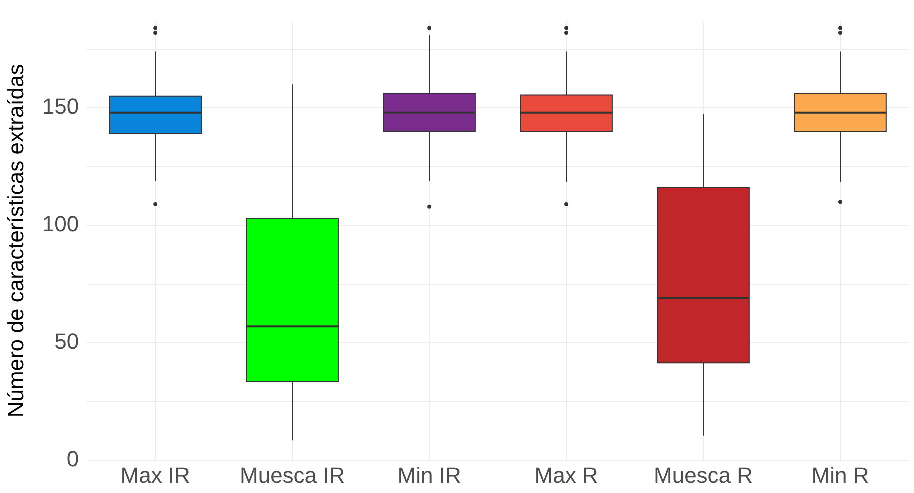  I want to click on y-tick-label: 0, so click(73, 459).